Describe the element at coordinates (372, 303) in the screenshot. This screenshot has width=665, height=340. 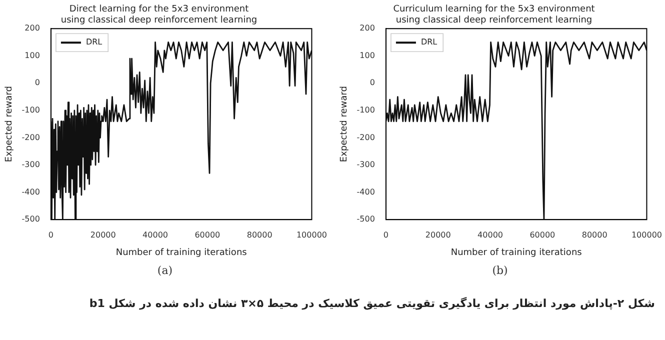
I see `text: شکل ۲-پاداش مورد انتظار برای یادگیری تقویتی عمیق کلاسیک در محیط ۵×۳ نشان داده شده در شکل b1` at that location.